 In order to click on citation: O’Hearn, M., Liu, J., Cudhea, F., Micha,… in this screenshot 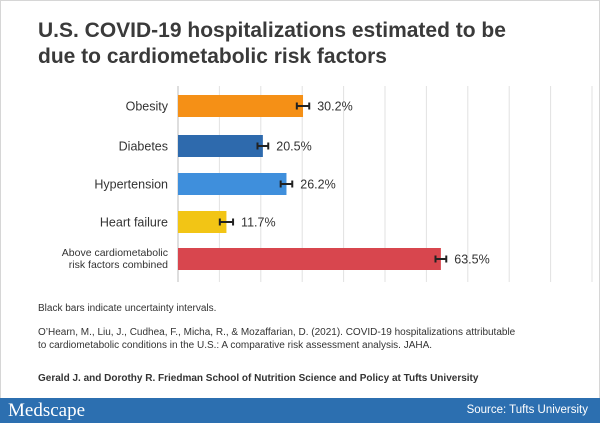, I will do `click(298, 339)`.